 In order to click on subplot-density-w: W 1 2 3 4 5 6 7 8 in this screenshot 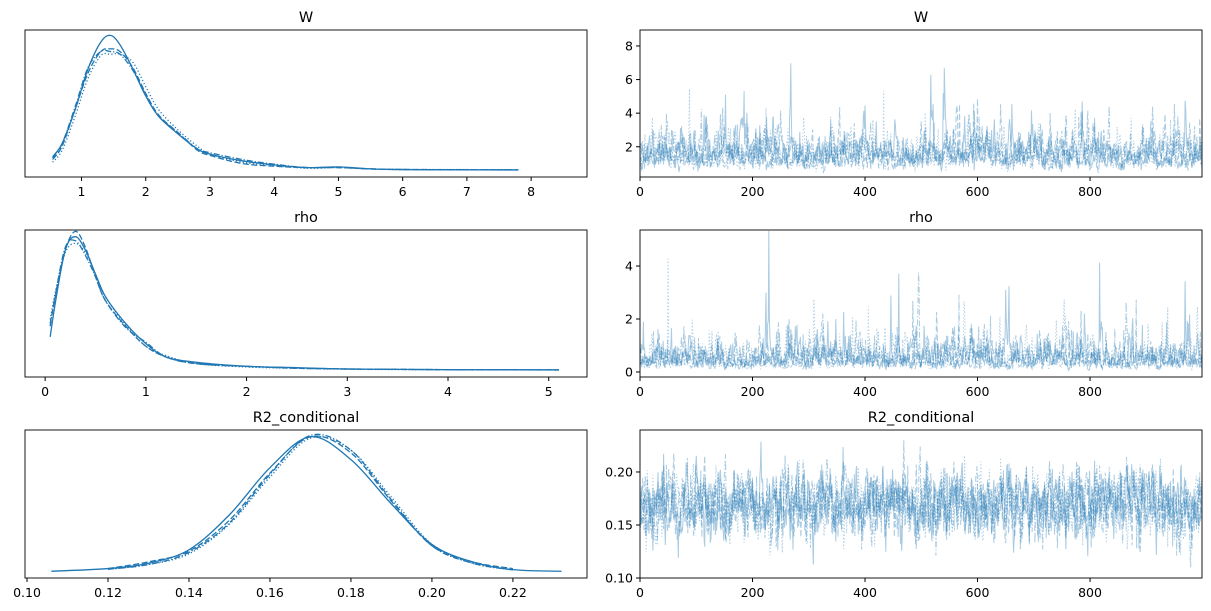, I will do `click(306, 104)`.